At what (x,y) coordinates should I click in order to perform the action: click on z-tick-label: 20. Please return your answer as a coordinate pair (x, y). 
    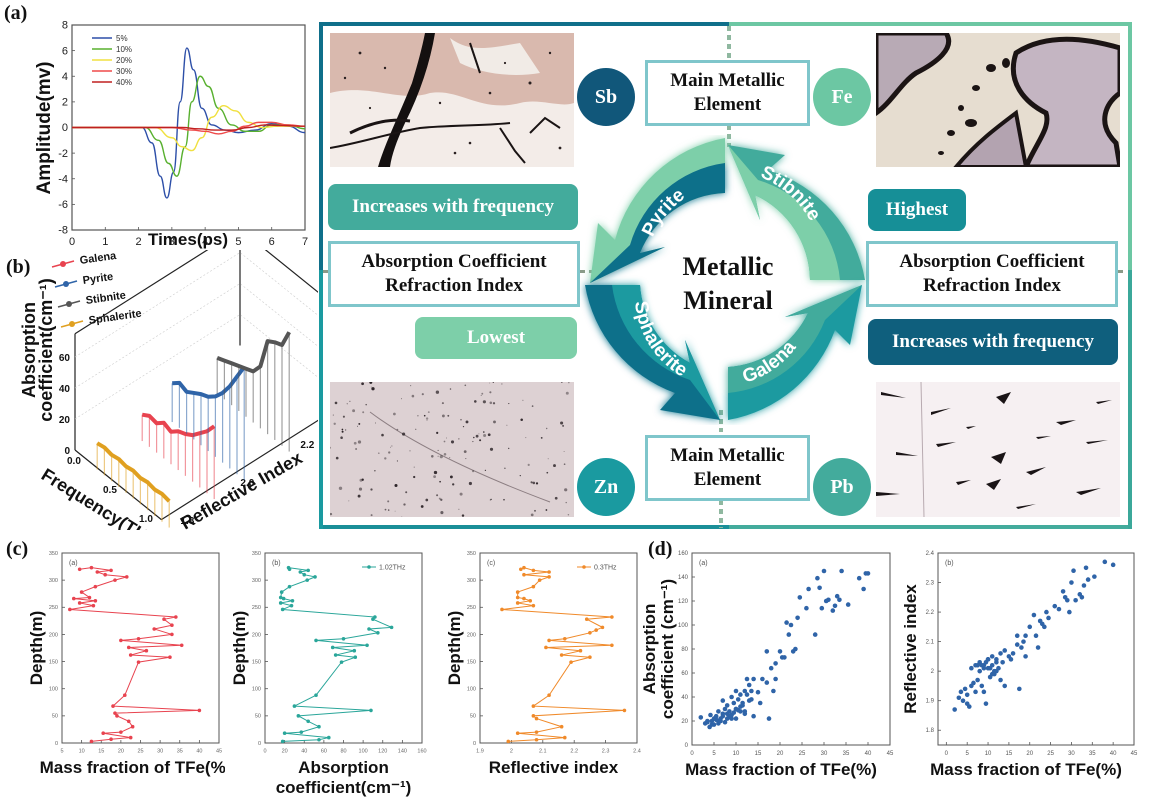
    Looking at the image, I should click on (65, 420).